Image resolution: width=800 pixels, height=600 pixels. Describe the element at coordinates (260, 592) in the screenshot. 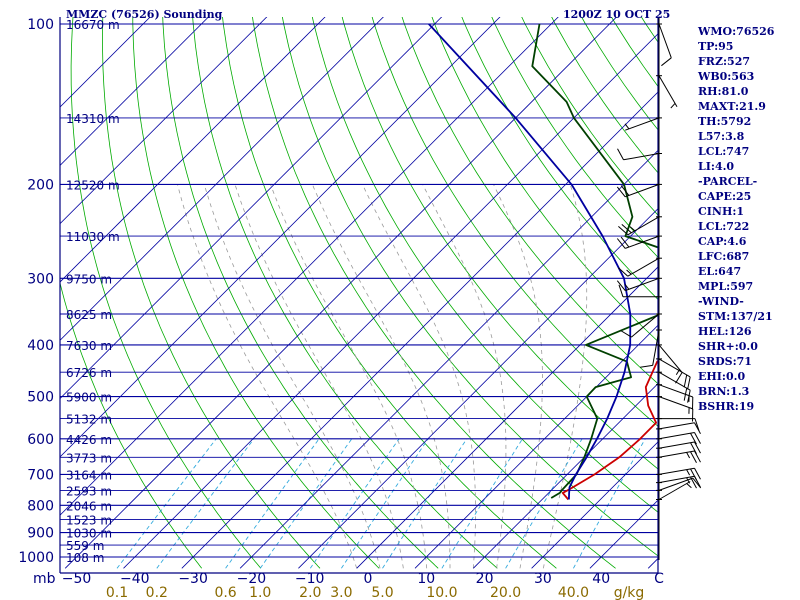

I see `mixing-ratio-label: 1.0` at that location.